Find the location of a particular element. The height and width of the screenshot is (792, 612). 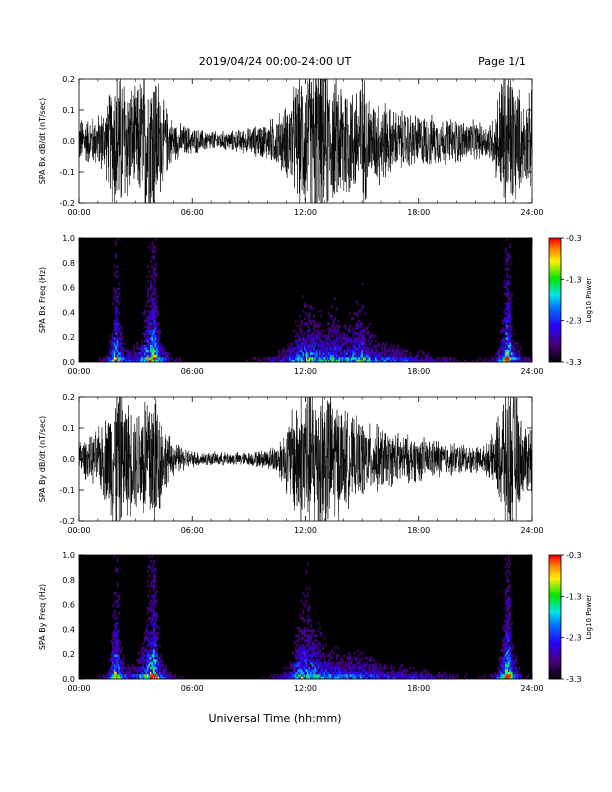

waveform-trace is located at coordinates (305, 141).